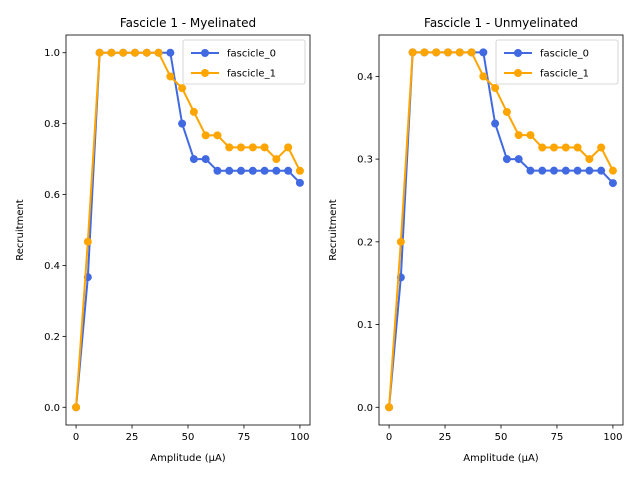 The width and height of the screenshot is (640, 480). Describe the element at coordinates (132, 437) in the screenshot. I see `chart-0-xtick-label-1: 25` at that location.